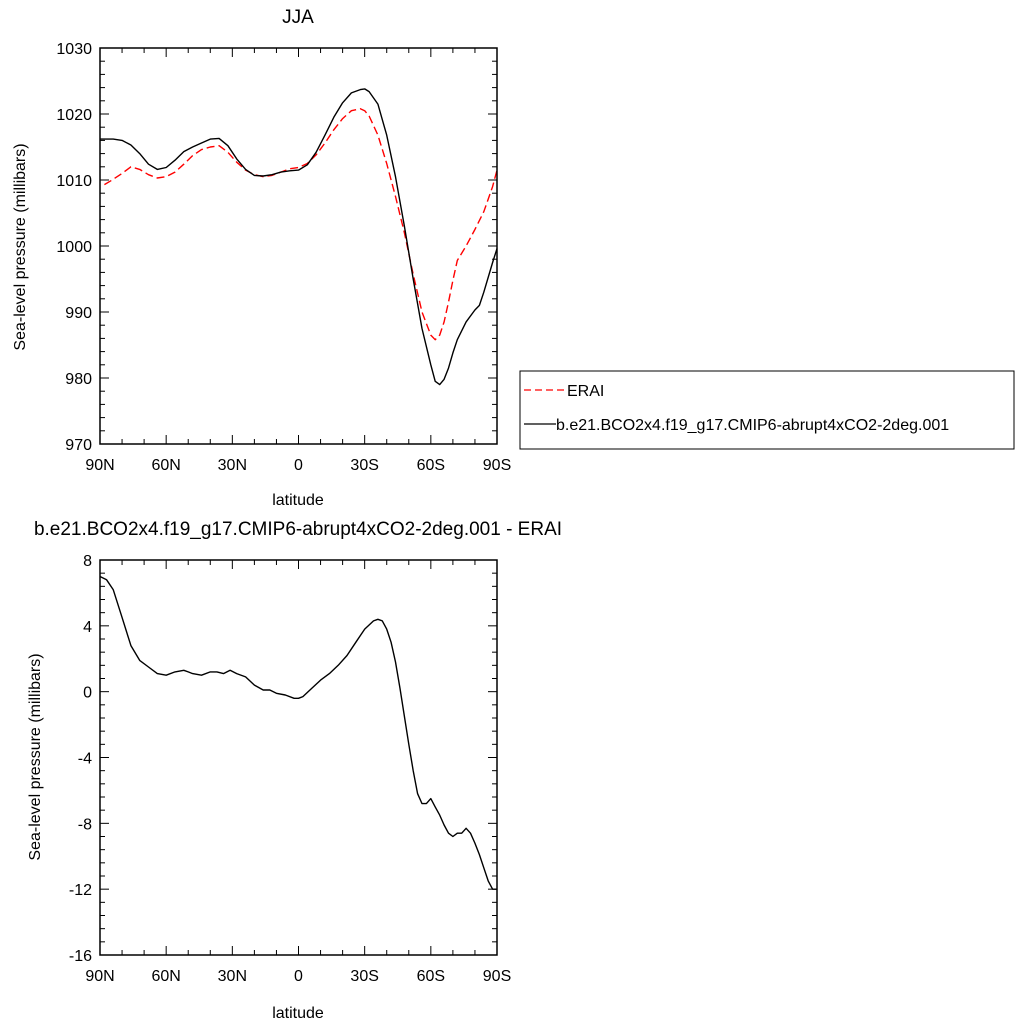  Describe the element at coordinates (298, 976) in the screenshot. I see `bottom-x-tick-label: 0` at that location.